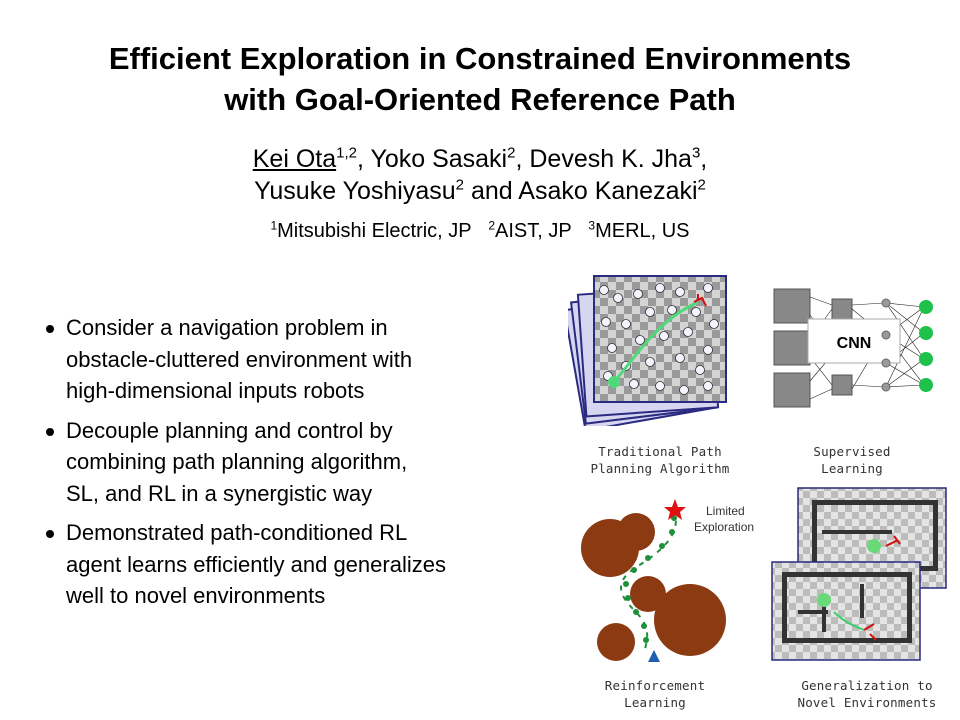  What do you see at coordinates (660, 460) in the screenshot?
I see `caption-path-planning: Traditional Path Planning Algorithm` at bounding box center [660, 460].